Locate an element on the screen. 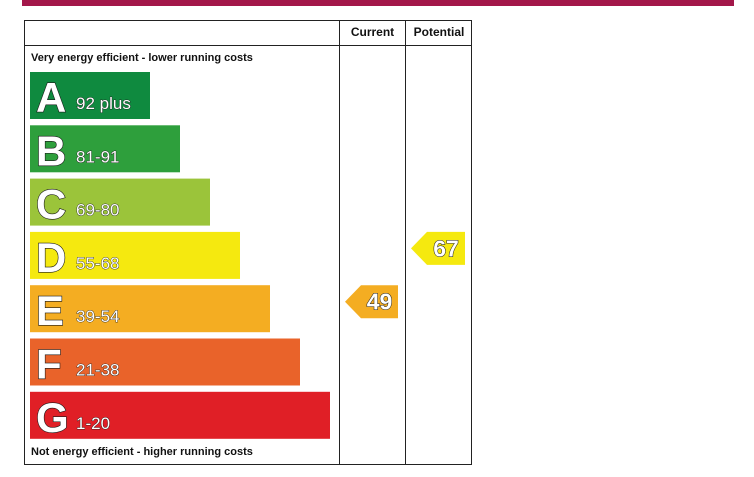 This screenshot has width=754, height=477. current-rating-arrow is located at coordinates (371, 302).